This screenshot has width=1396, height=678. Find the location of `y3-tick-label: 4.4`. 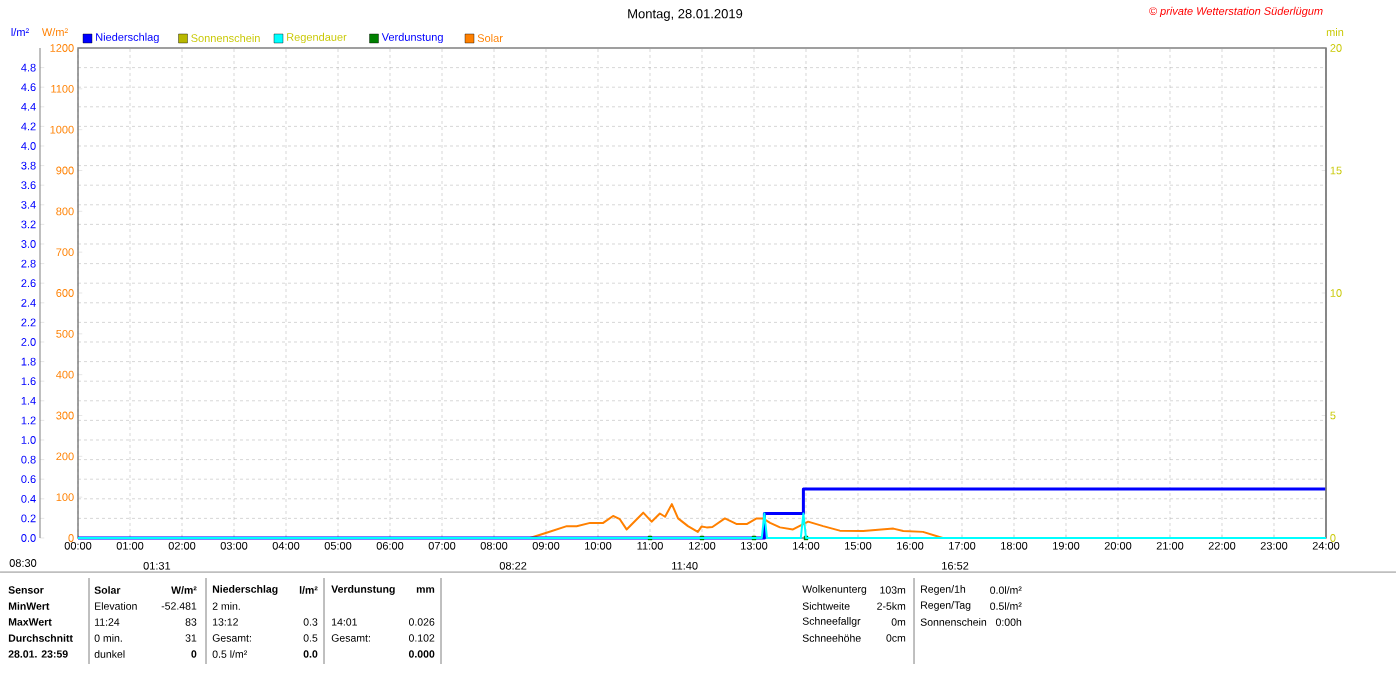

y3-tick-label: 4.4 is located at coordinates (28, 107).